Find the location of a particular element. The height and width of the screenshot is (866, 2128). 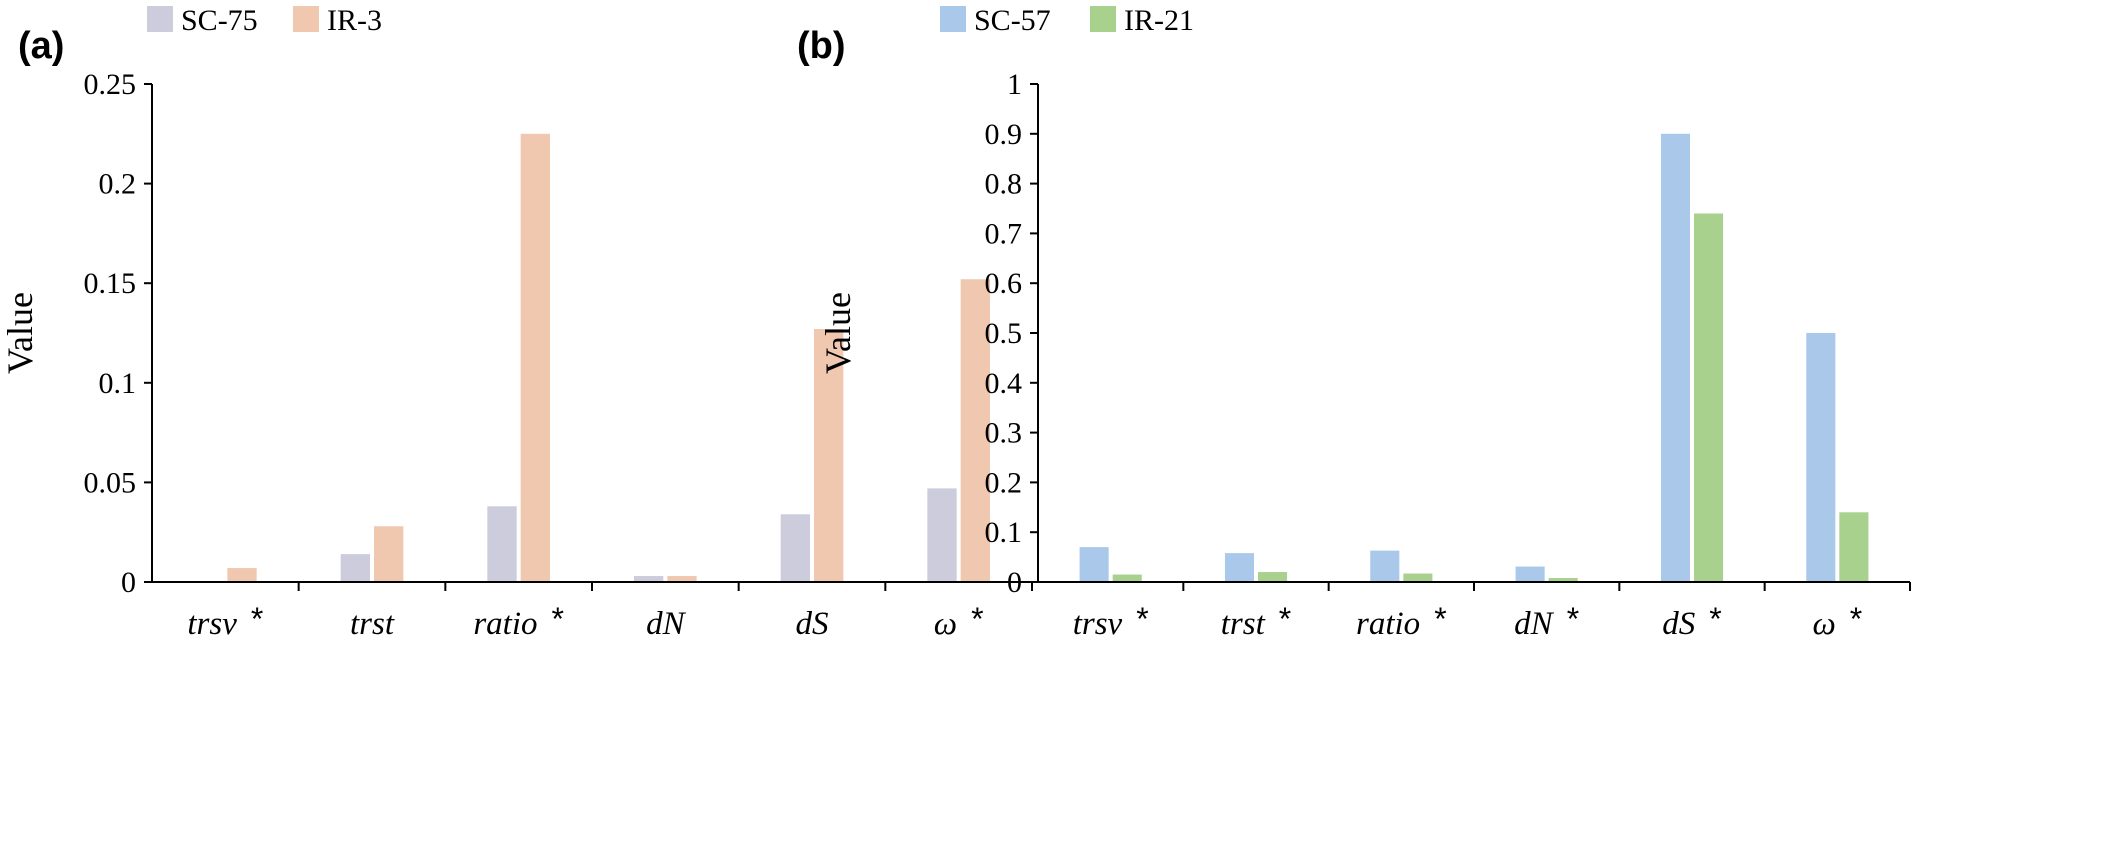

y-tick-label: 0.25 is located at coordinates (110, 84).